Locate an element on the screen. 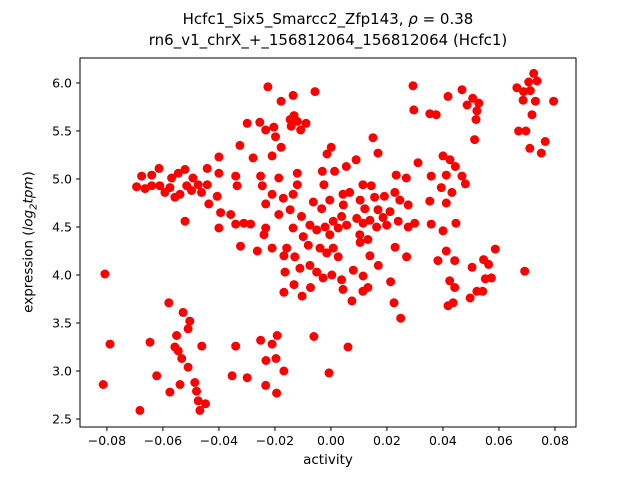  y-label-suffix: ) is located at coordinates (28, 174).